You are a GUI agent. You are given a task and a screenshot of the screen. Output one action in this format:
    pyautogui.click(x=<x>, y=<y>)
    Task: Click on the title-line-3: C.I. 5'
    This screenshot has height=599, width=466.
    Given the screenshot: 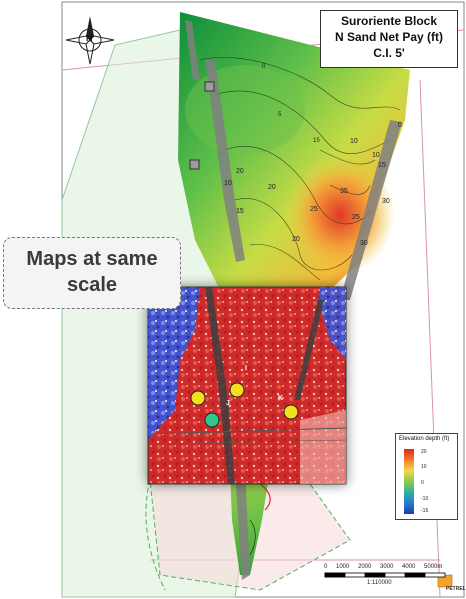 What is the action you would take?
    pyautogui.click(x=389, y=53)
    